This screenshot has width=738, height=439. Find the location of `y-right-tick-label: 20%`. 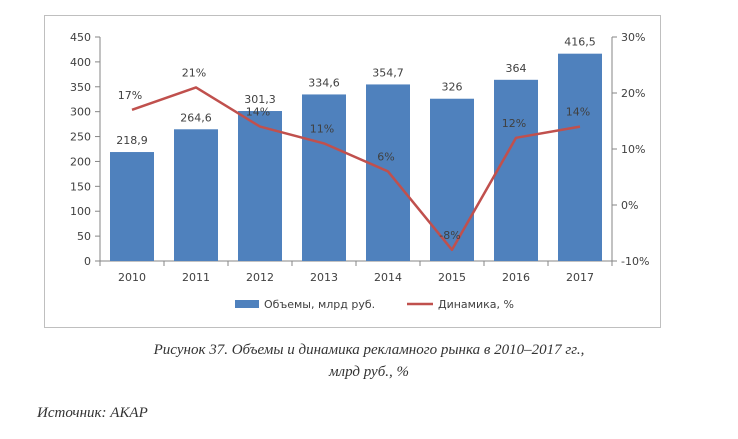

y-right-tick-label: 20% is located at coordinates (633, 93).